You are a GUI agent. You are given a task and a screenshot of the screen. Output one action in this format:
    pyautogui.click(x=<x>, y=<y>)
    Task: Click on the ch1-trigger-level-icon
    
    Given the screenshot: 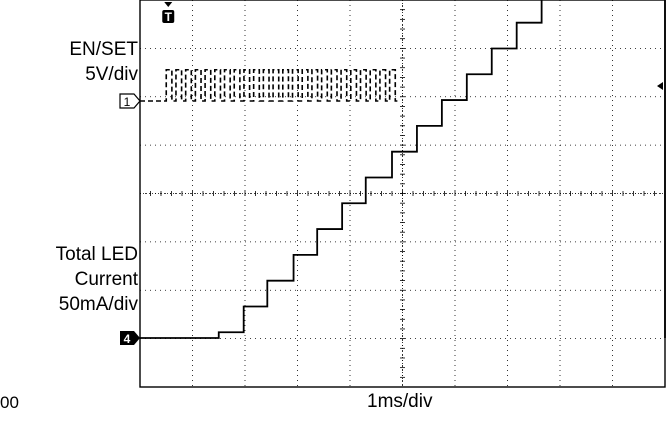 What is the action you would take?
    pyautogui.click(x=660, y=86)
    